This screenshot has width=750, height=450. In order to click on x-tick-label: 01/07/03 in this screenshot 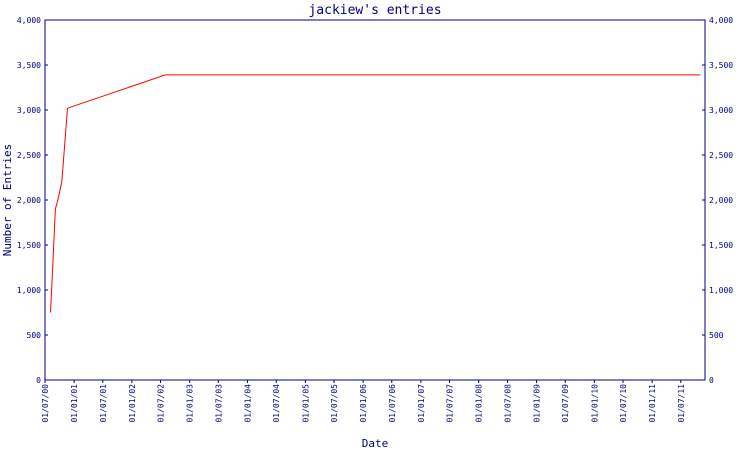, I will do `click(218, 403)`.